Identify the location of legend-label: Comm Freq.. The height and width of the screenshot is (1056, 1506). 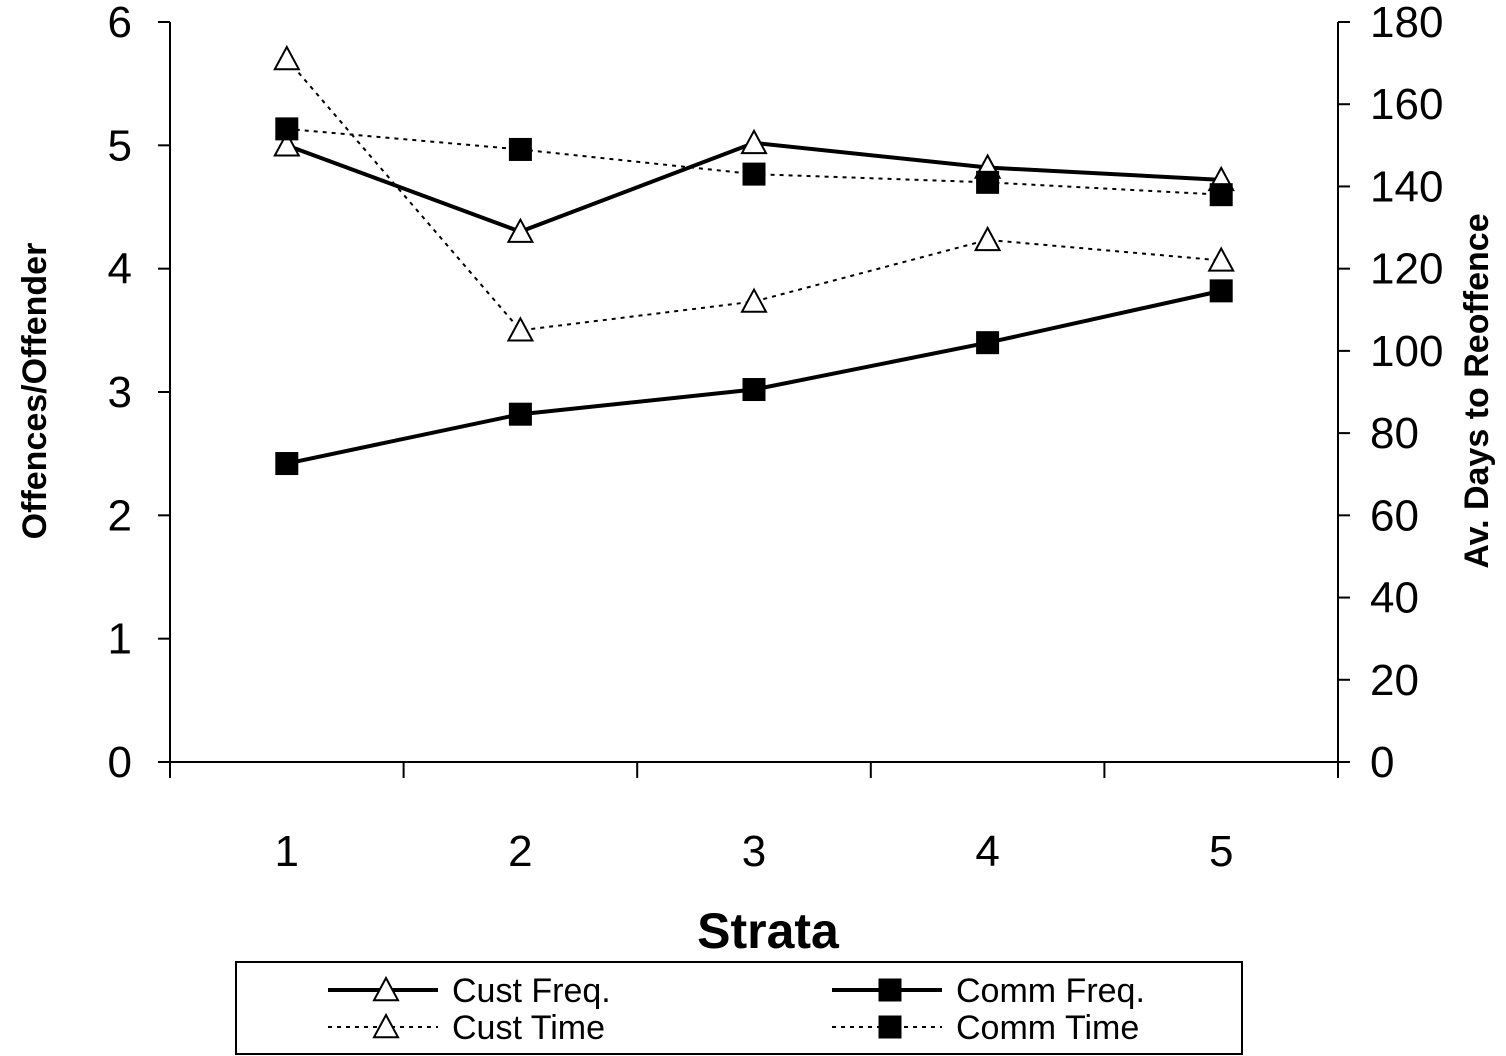
(1050, 991).